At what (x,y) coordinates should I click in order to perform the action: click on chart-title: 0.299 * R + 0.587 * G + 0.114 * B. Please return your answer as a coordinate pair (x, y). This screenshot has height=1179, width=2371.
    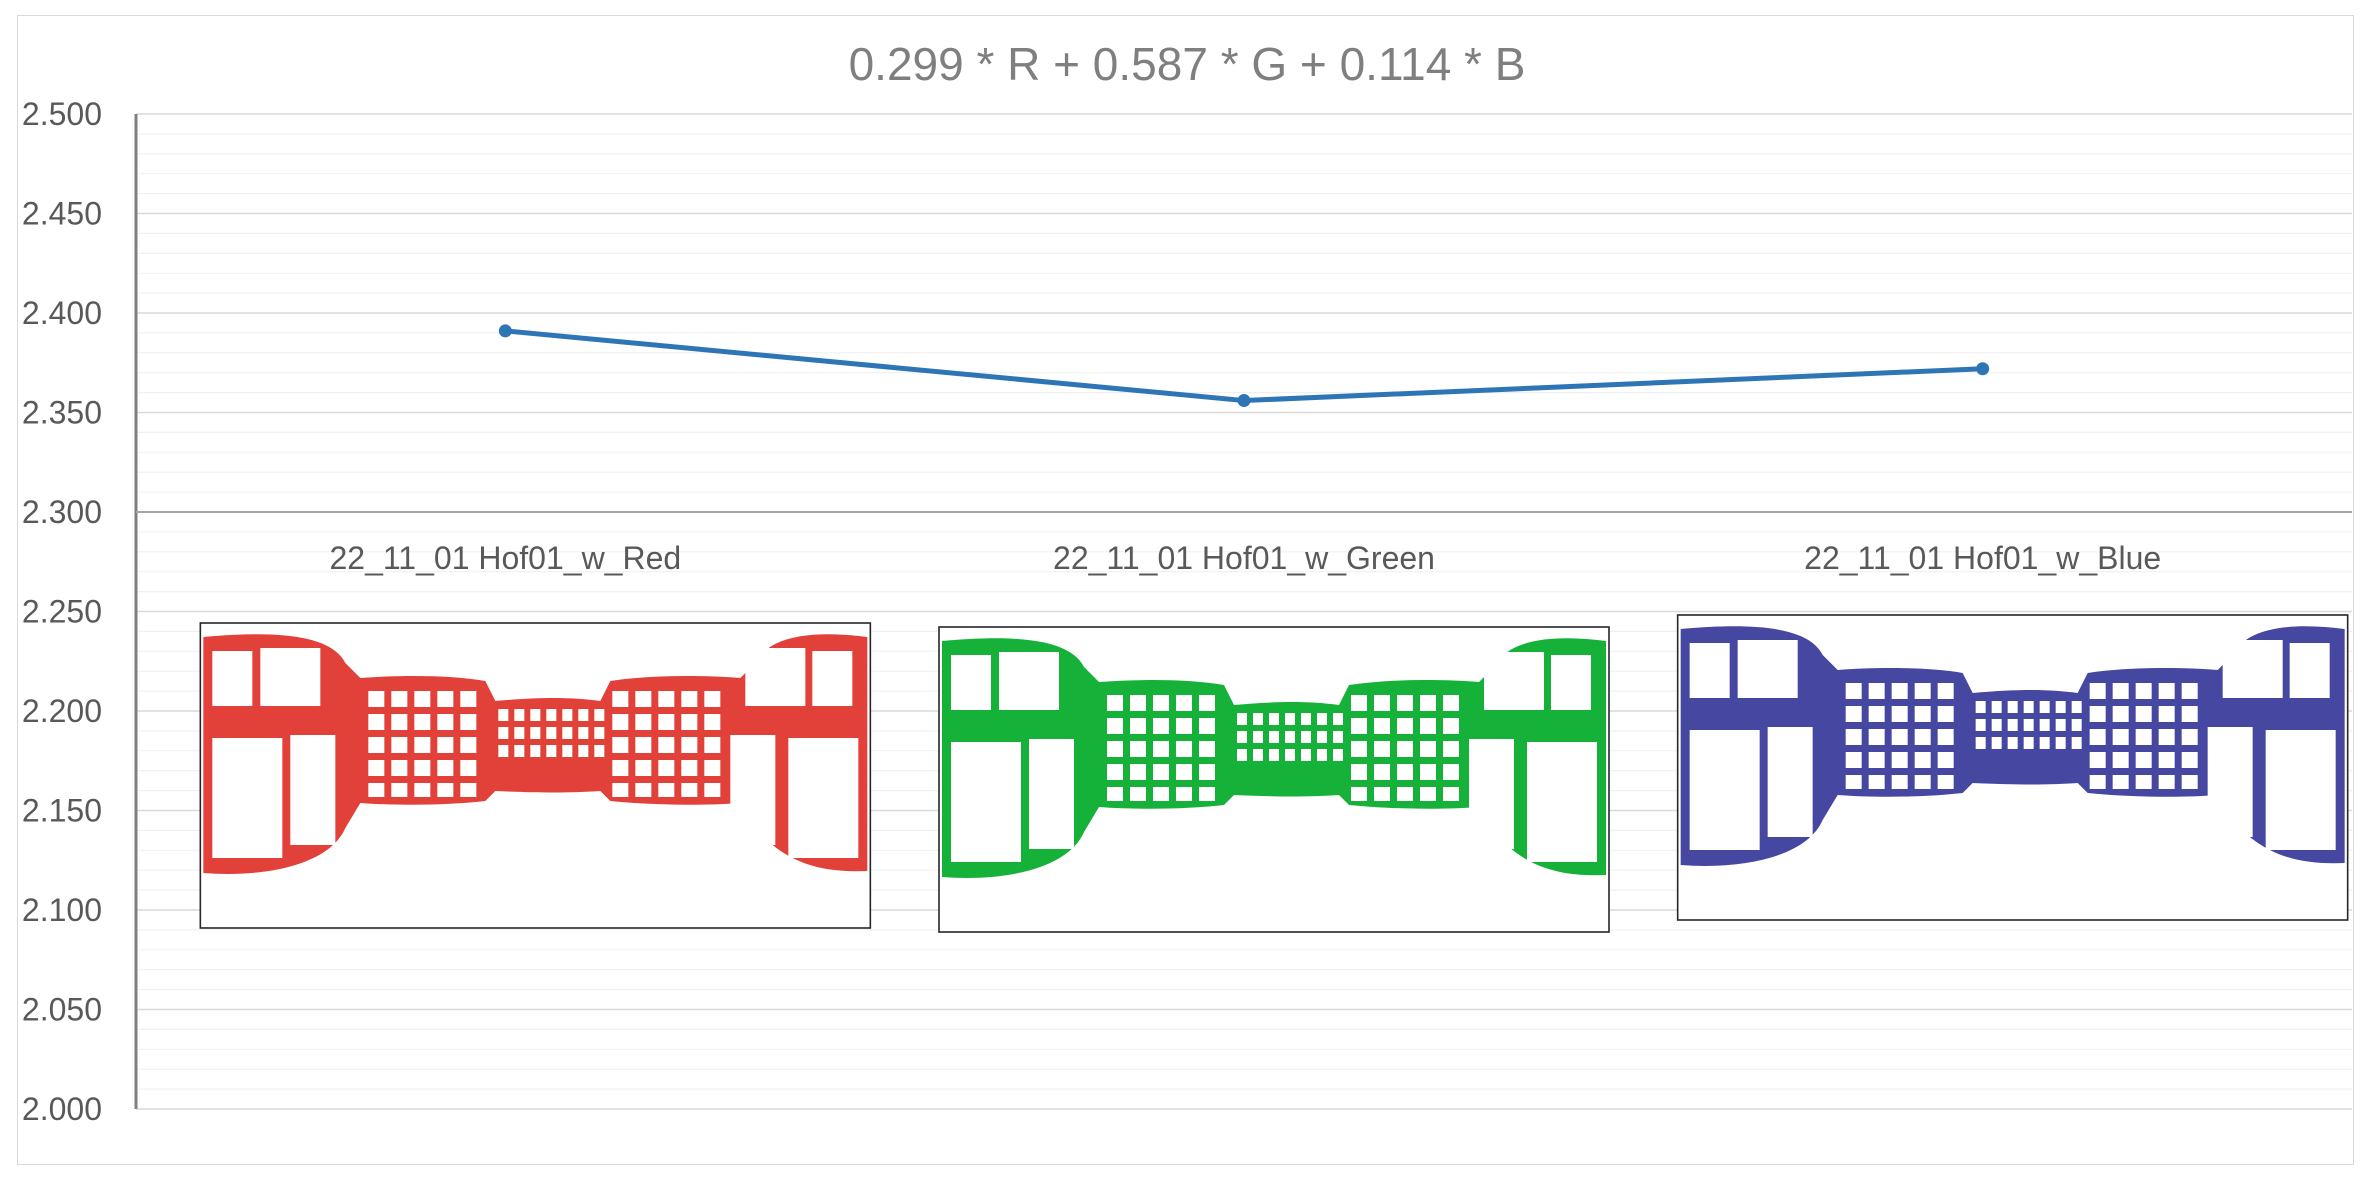
    Looking at the image, I should click on (1187, 64).